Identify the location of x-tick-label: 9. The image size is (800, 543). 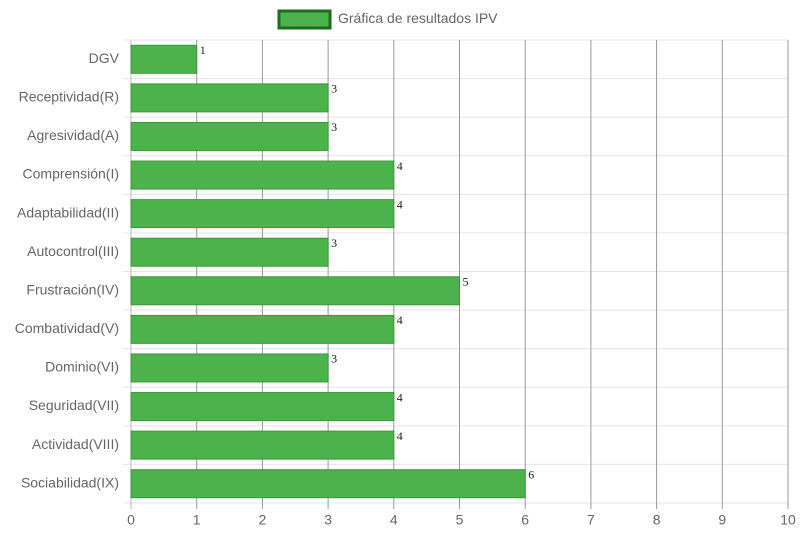
(722, 520).